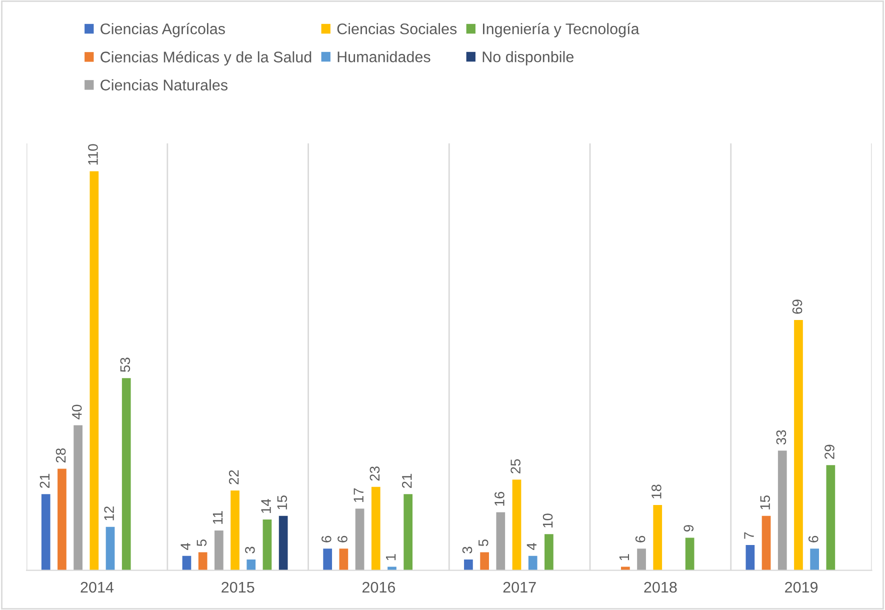 Image resolution: width=885 pixels, height=610 pixels. Describe the element at coordinates (233, 477) in the screenshot. I see `data-label: 22` at that location.